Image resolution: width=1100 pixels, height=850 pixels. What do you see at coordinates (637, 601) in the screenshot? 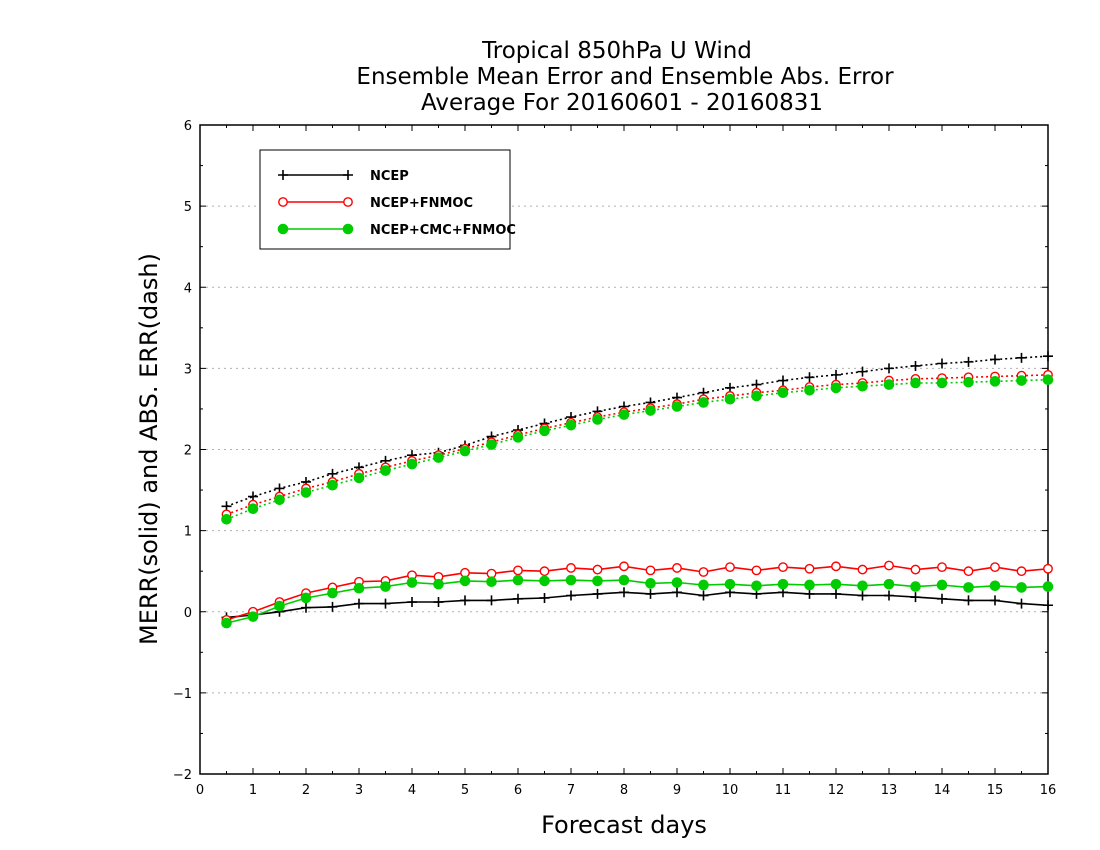
I see `merr-line` at bounding box center [637, 601].